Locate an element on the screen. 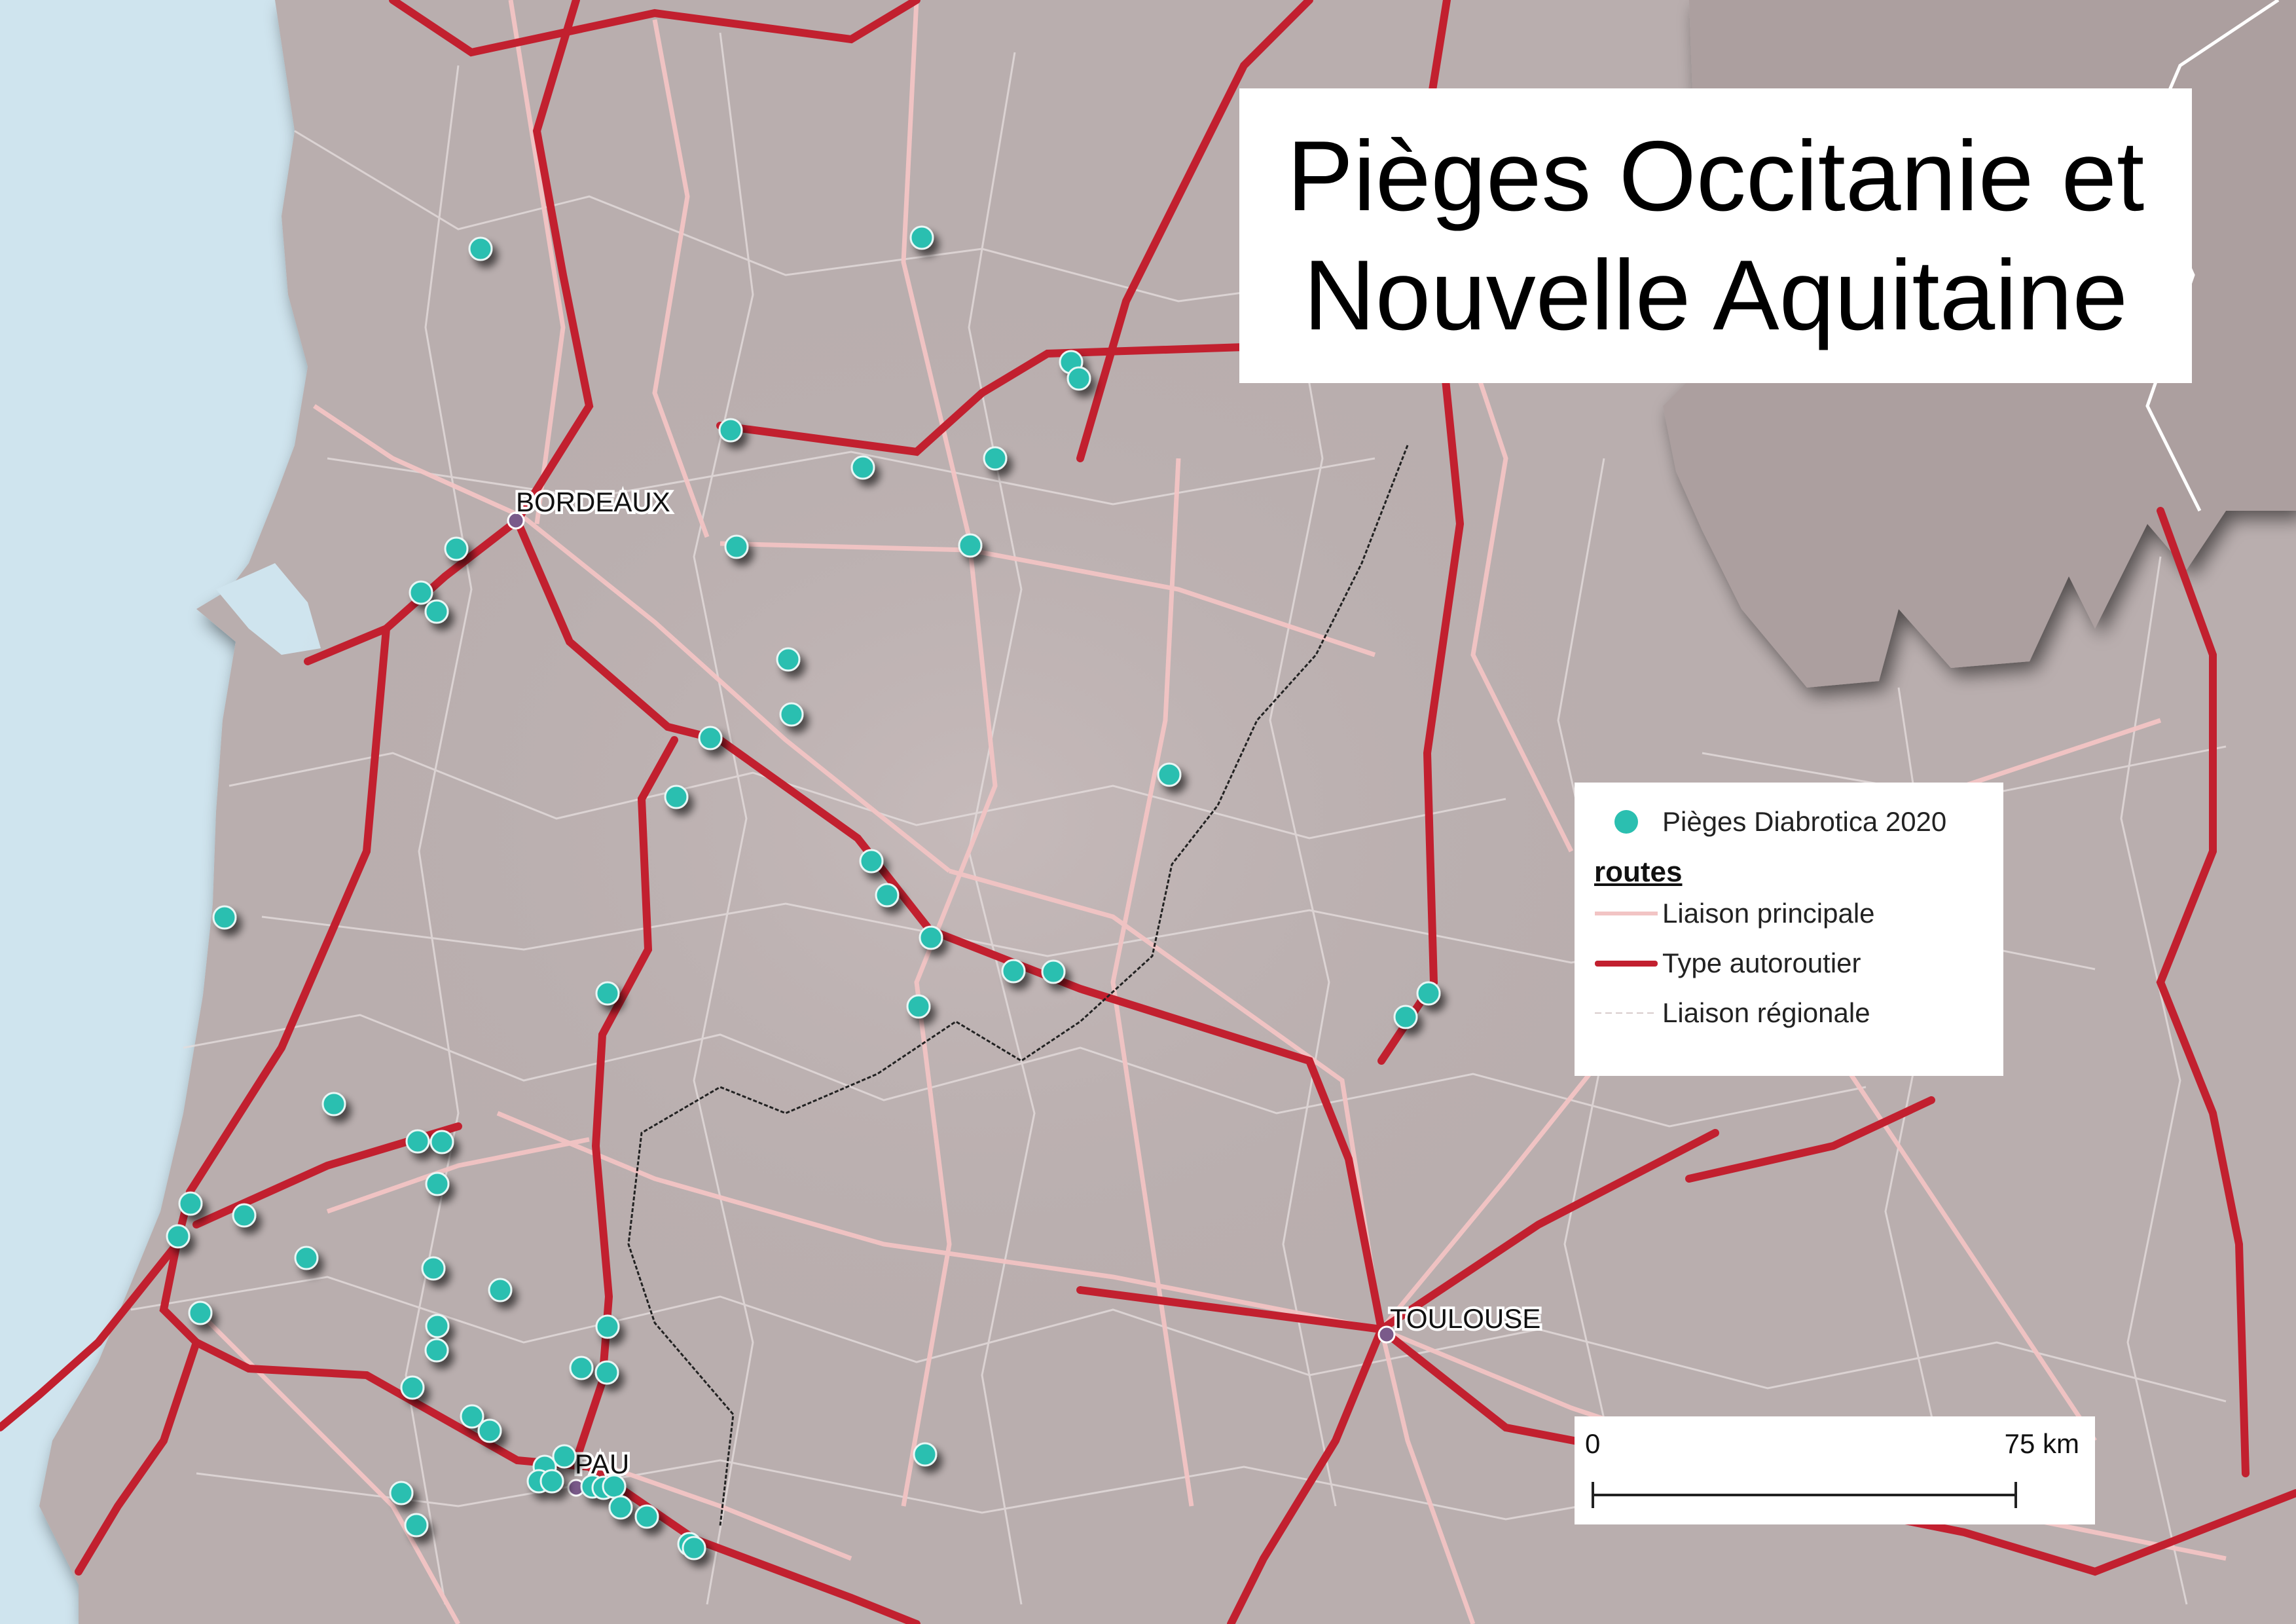 This screenshot has height=1624, width=2296. city-marker-bordeaux is located at coordinates (516, 520).